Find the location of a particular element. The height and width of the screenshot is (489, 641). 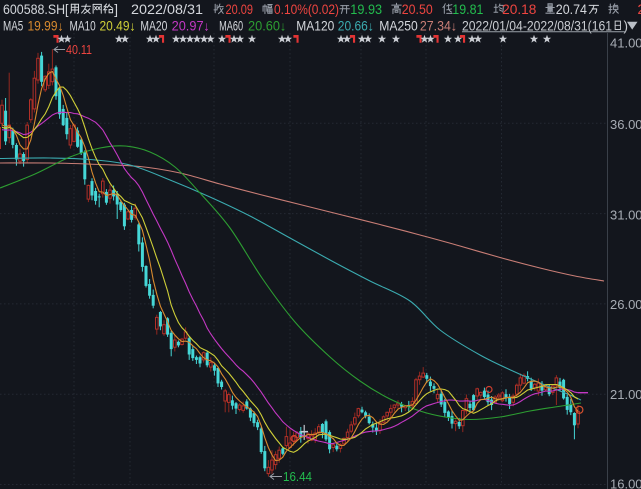

svg-text: 19.99 is located at coordinates (43, 26).